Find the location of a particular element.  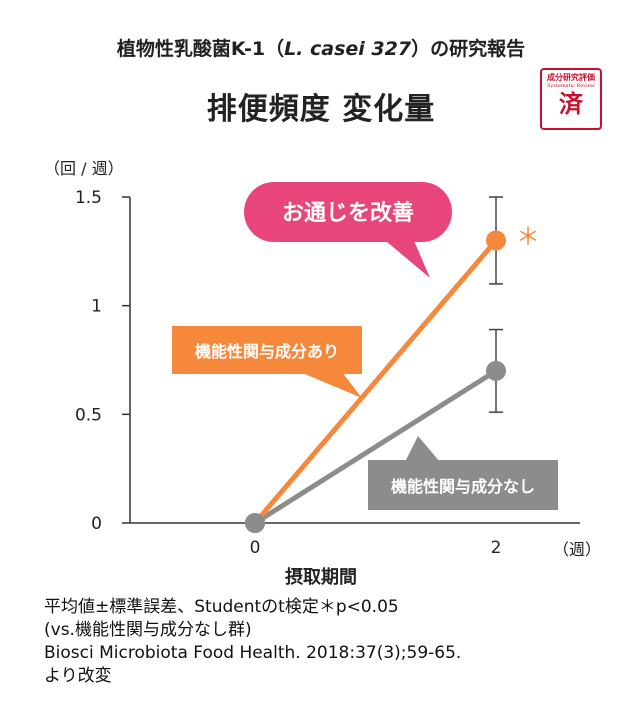

callout-bubble: お通じを改善 is located at coordinates (348, 230).